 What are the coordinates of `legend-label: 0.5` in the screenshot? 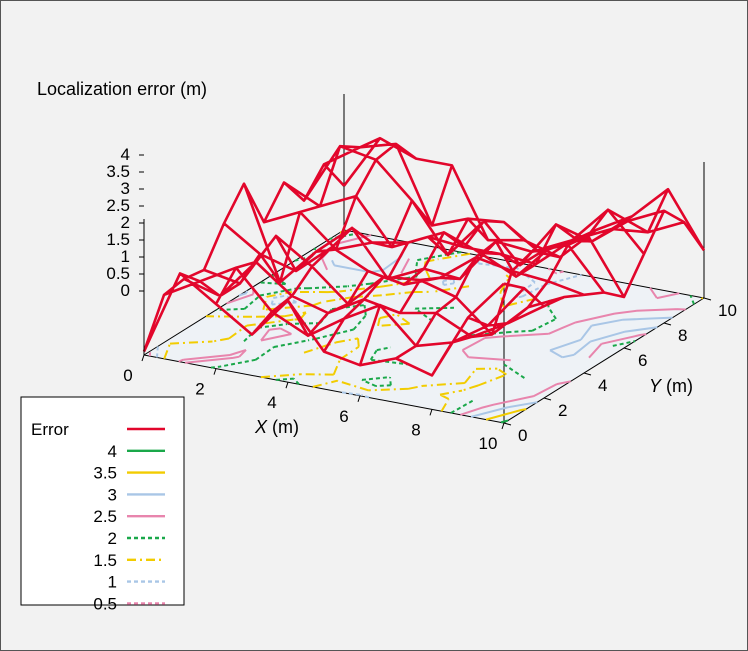 It's located at (105, 603).